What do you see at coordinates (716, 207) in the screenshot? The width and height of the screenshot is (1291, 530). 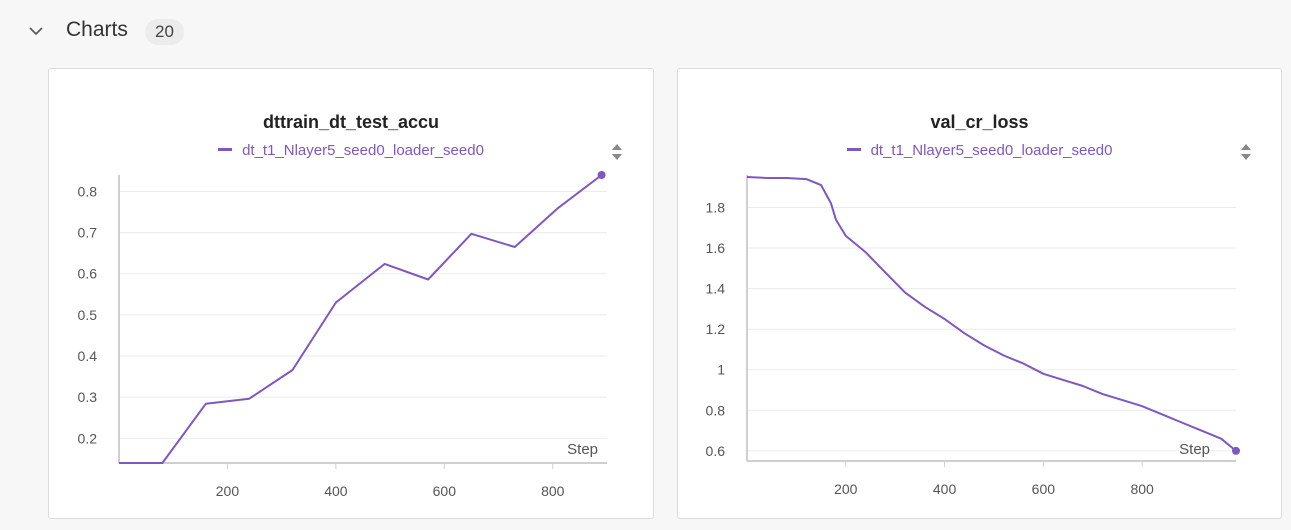 I see `y-tick-label: 1.8` at bounding box center [716, 207].